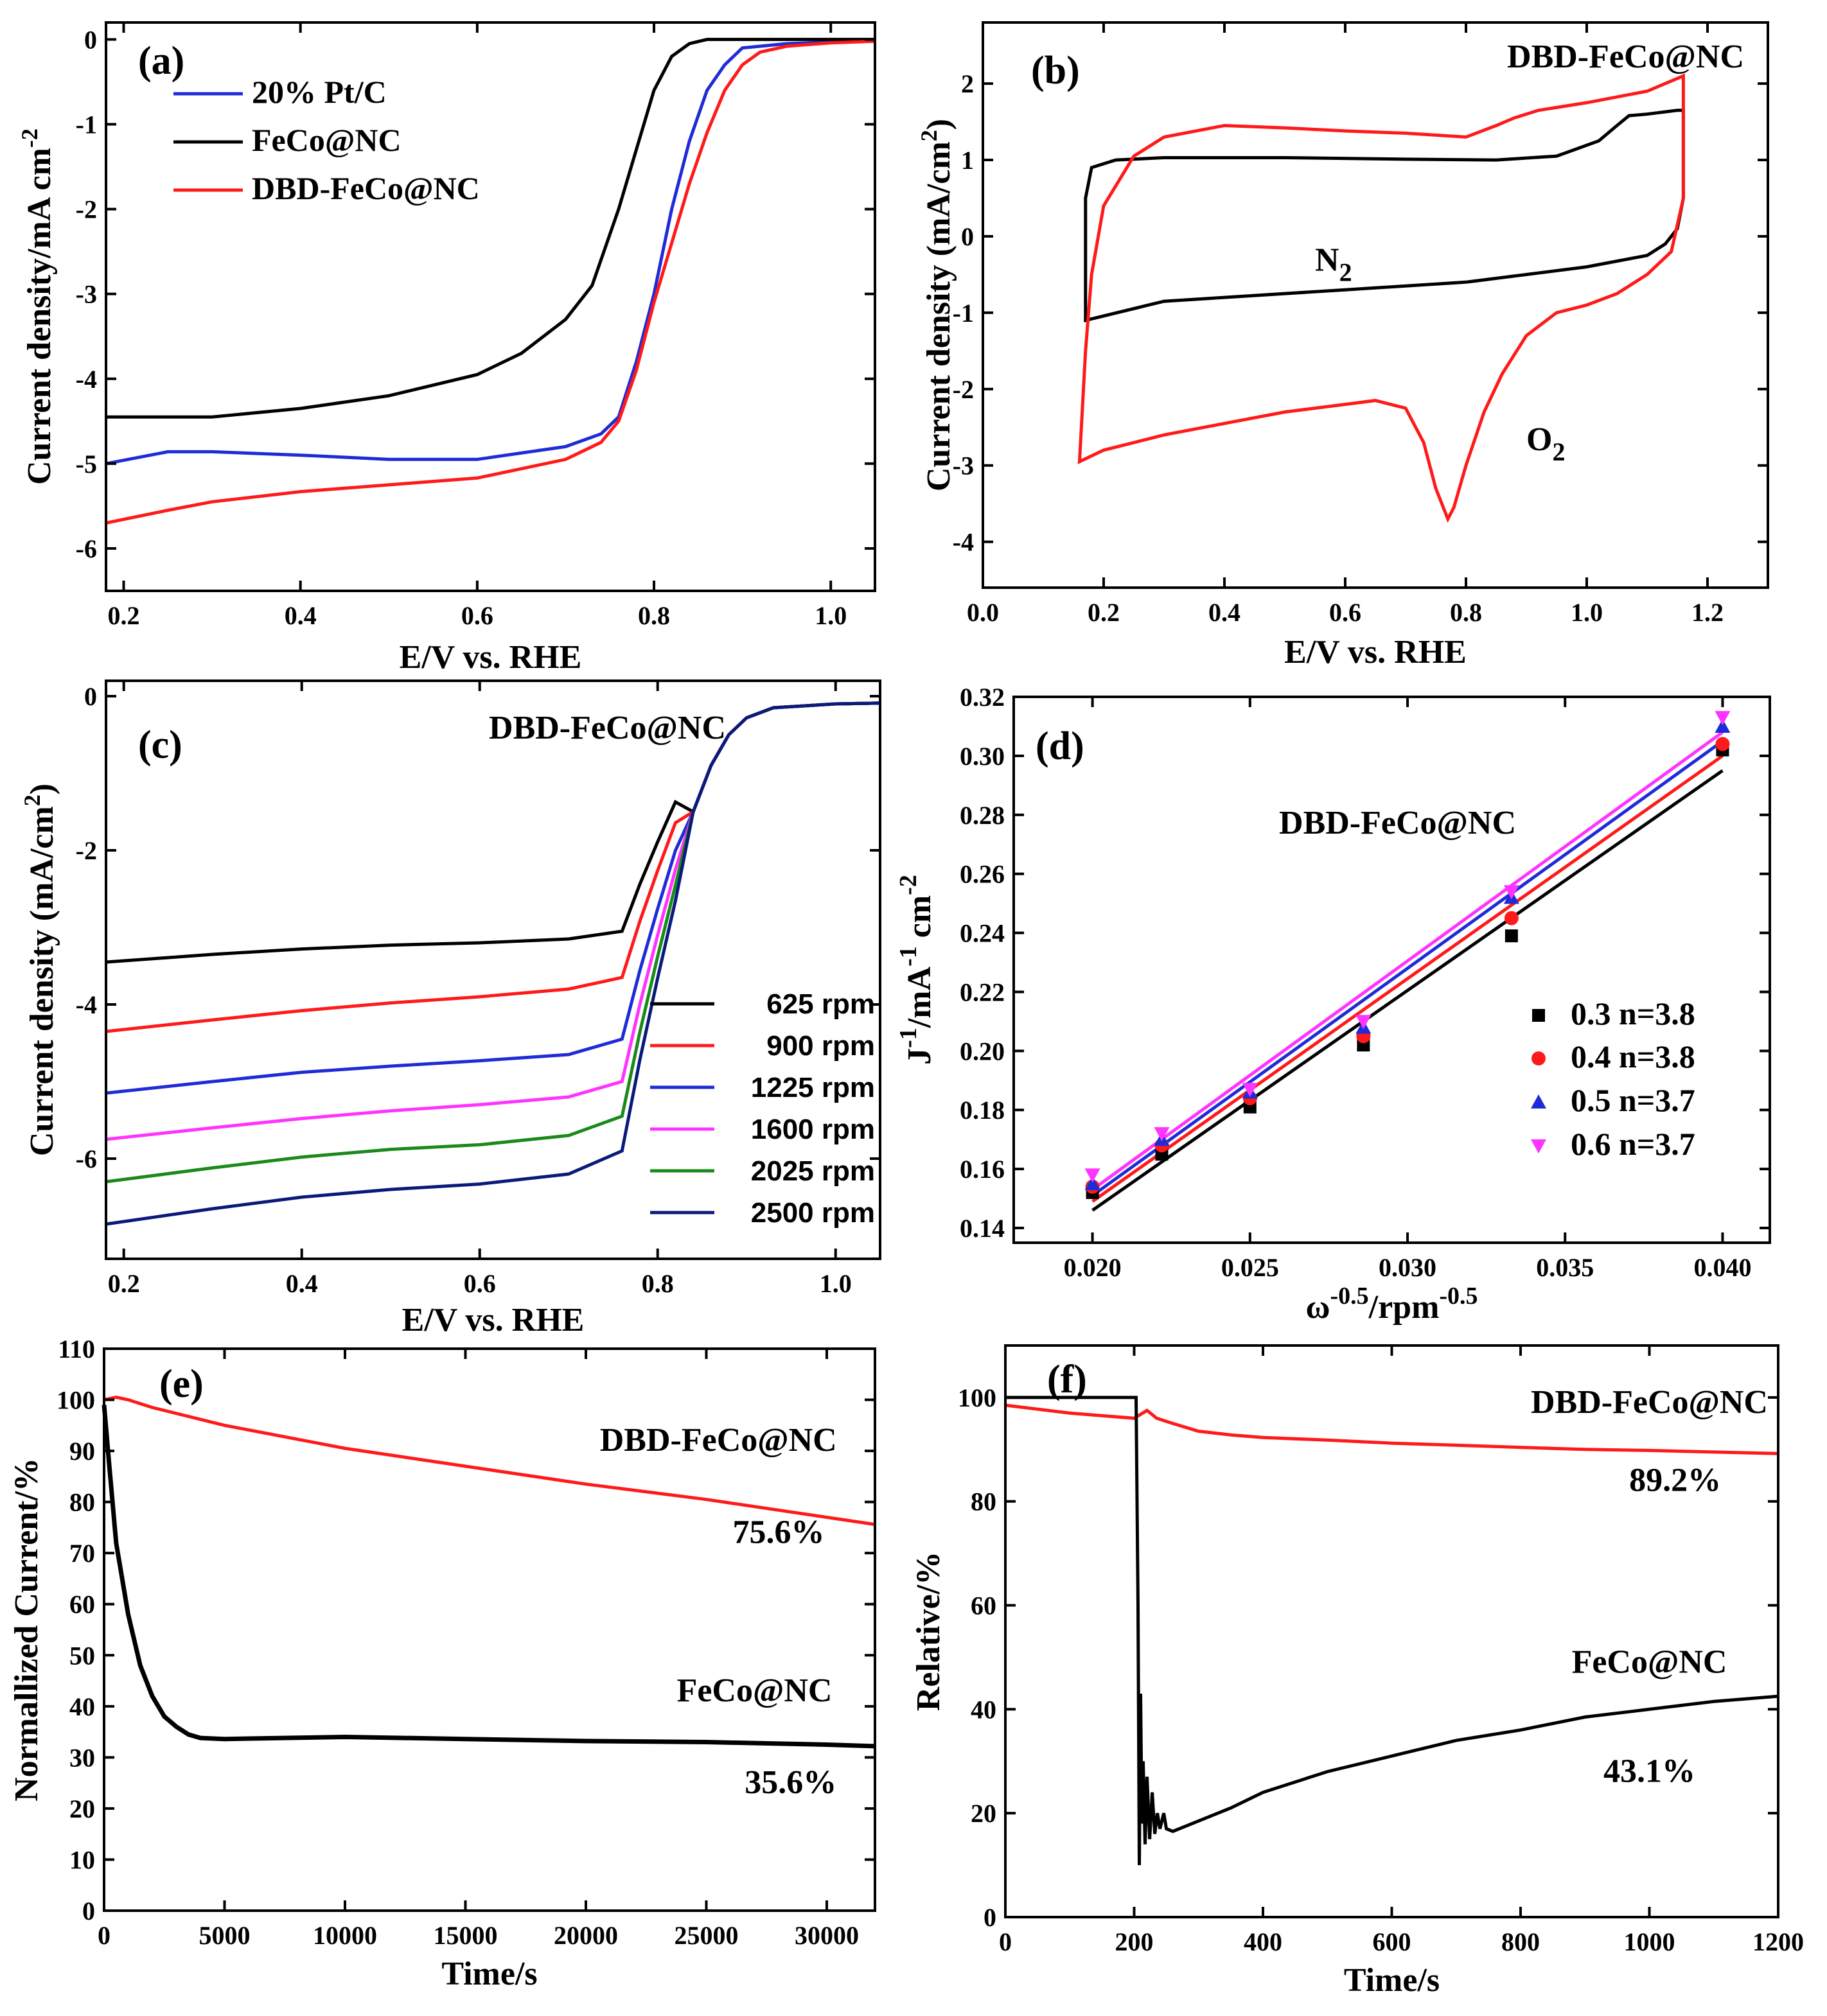 Image resolution: width=1827 pixels, height=2016 pixels. I want to click on y-tick-label: 0.20, so click(983, 1051).